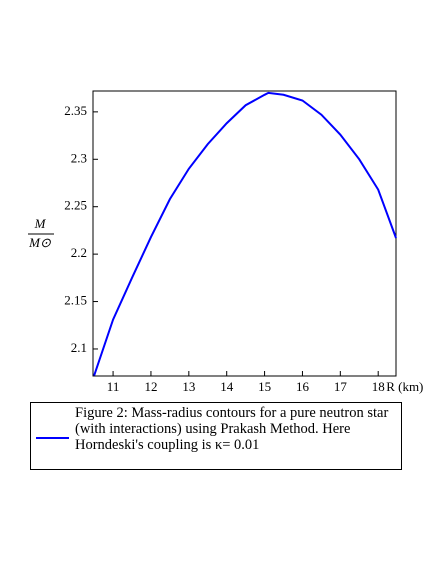 Image resolution: width=436 pixels, height=564 pixels. I want to click on y-label-numerator: M, so click(40, 223).